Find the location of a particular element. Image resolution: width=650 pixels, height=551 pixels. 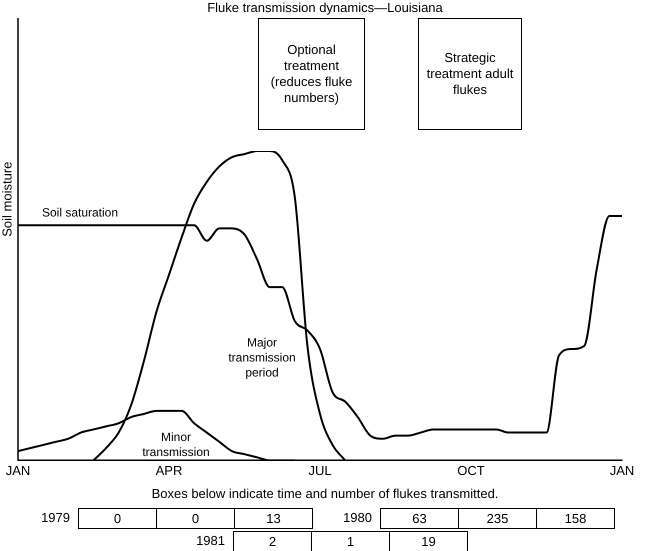

text: 1981 is located at coordinates (210, 540).